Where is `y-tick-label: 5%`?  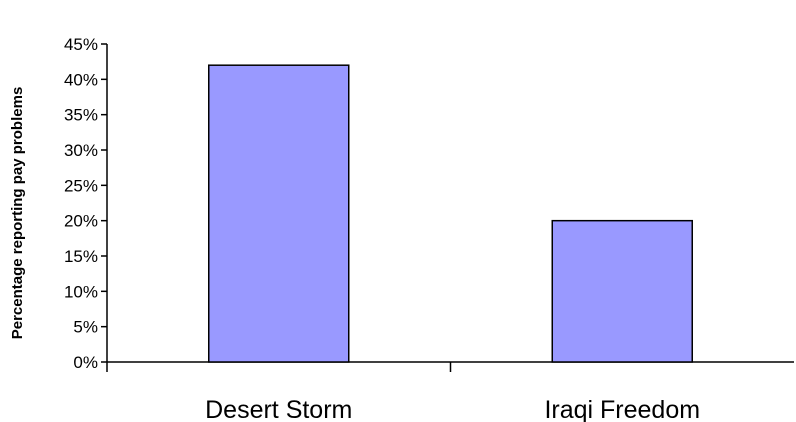
y-tick-label: 5% is located at coordinates (85, 327).